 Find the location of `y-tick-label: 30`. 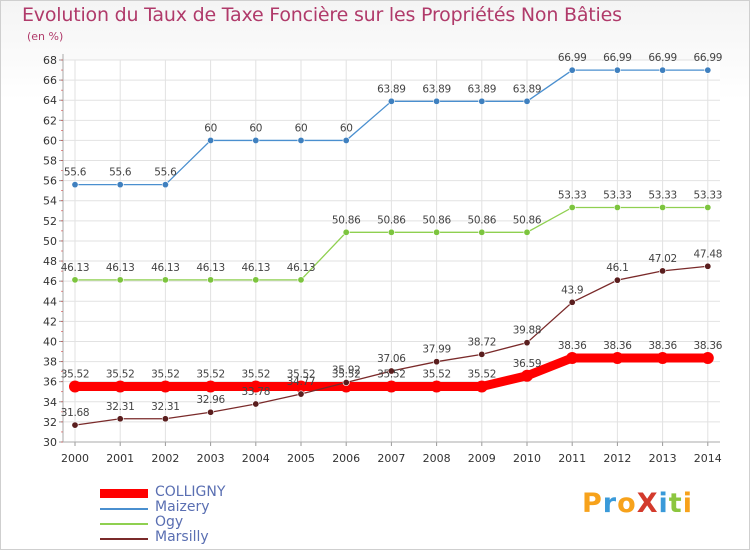

y-tick-label: 30 is located at coordinates (50, 442).